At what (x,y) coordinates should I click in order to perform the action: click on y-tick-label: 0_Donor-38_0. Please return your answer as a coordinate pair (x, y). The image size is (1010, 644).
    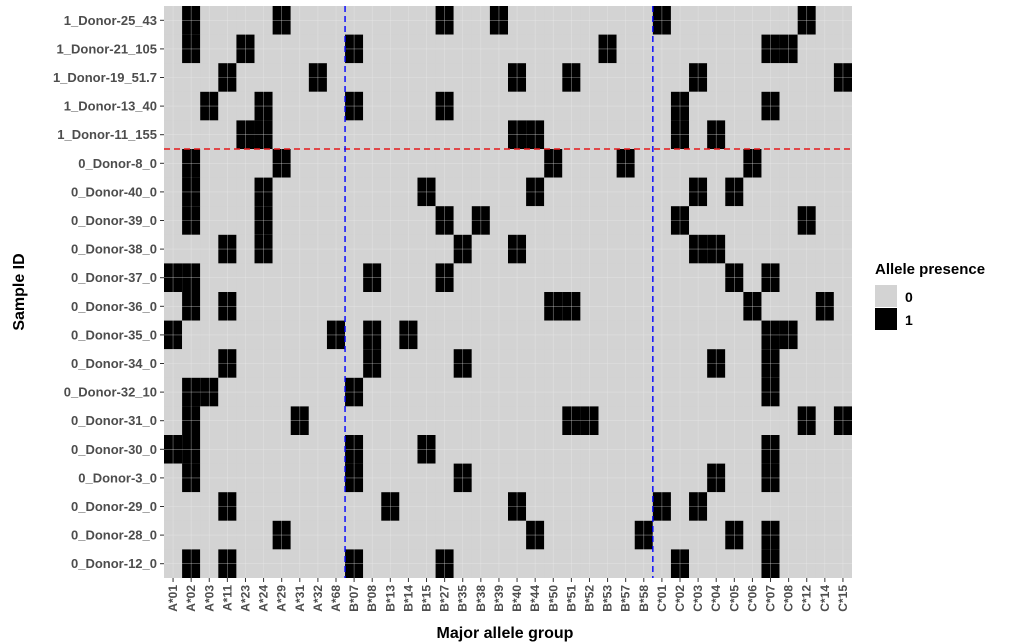
    Looking at the image, I should click on (114, 249).